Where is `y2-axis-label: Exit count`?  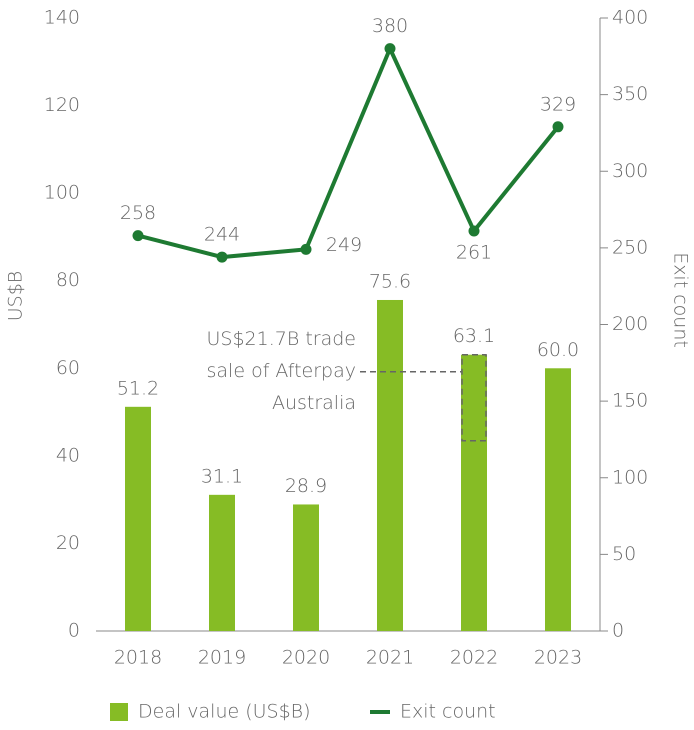 y2-axis-label: Exit count is located at coordinates (681, 300).